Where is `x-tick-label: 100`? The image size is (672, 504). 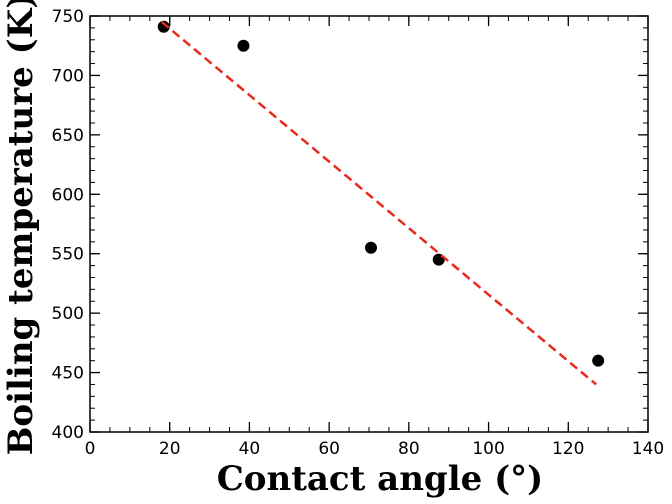
x-tick-label: 100 is located at coordinates (488, 449).